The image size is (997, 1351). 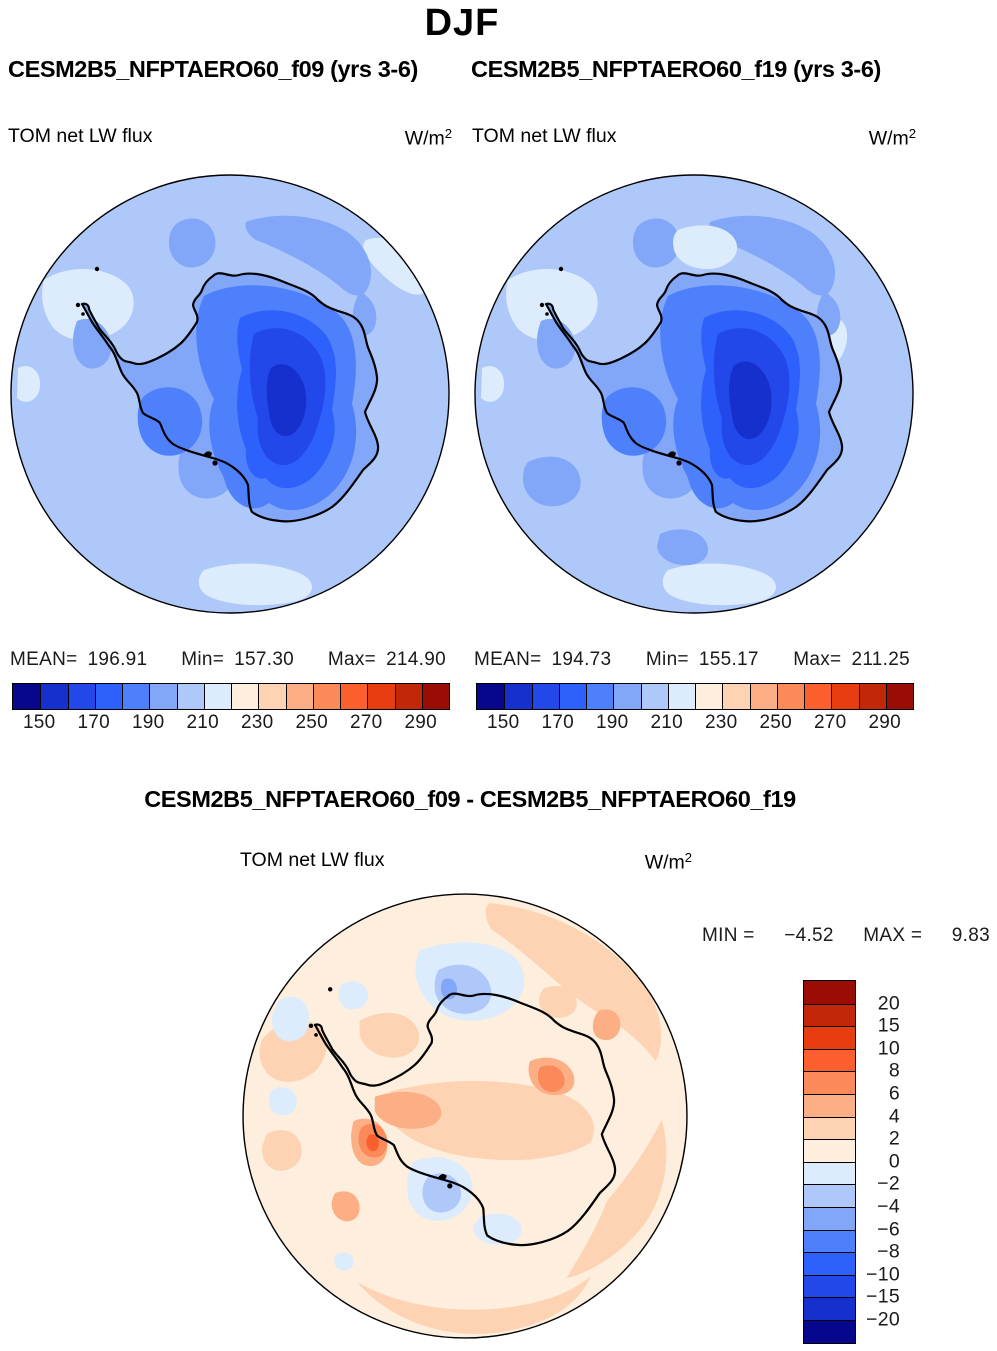 I want to click on panel1-header: TOM net LW flux W/m2, so click(x=230, y=138).